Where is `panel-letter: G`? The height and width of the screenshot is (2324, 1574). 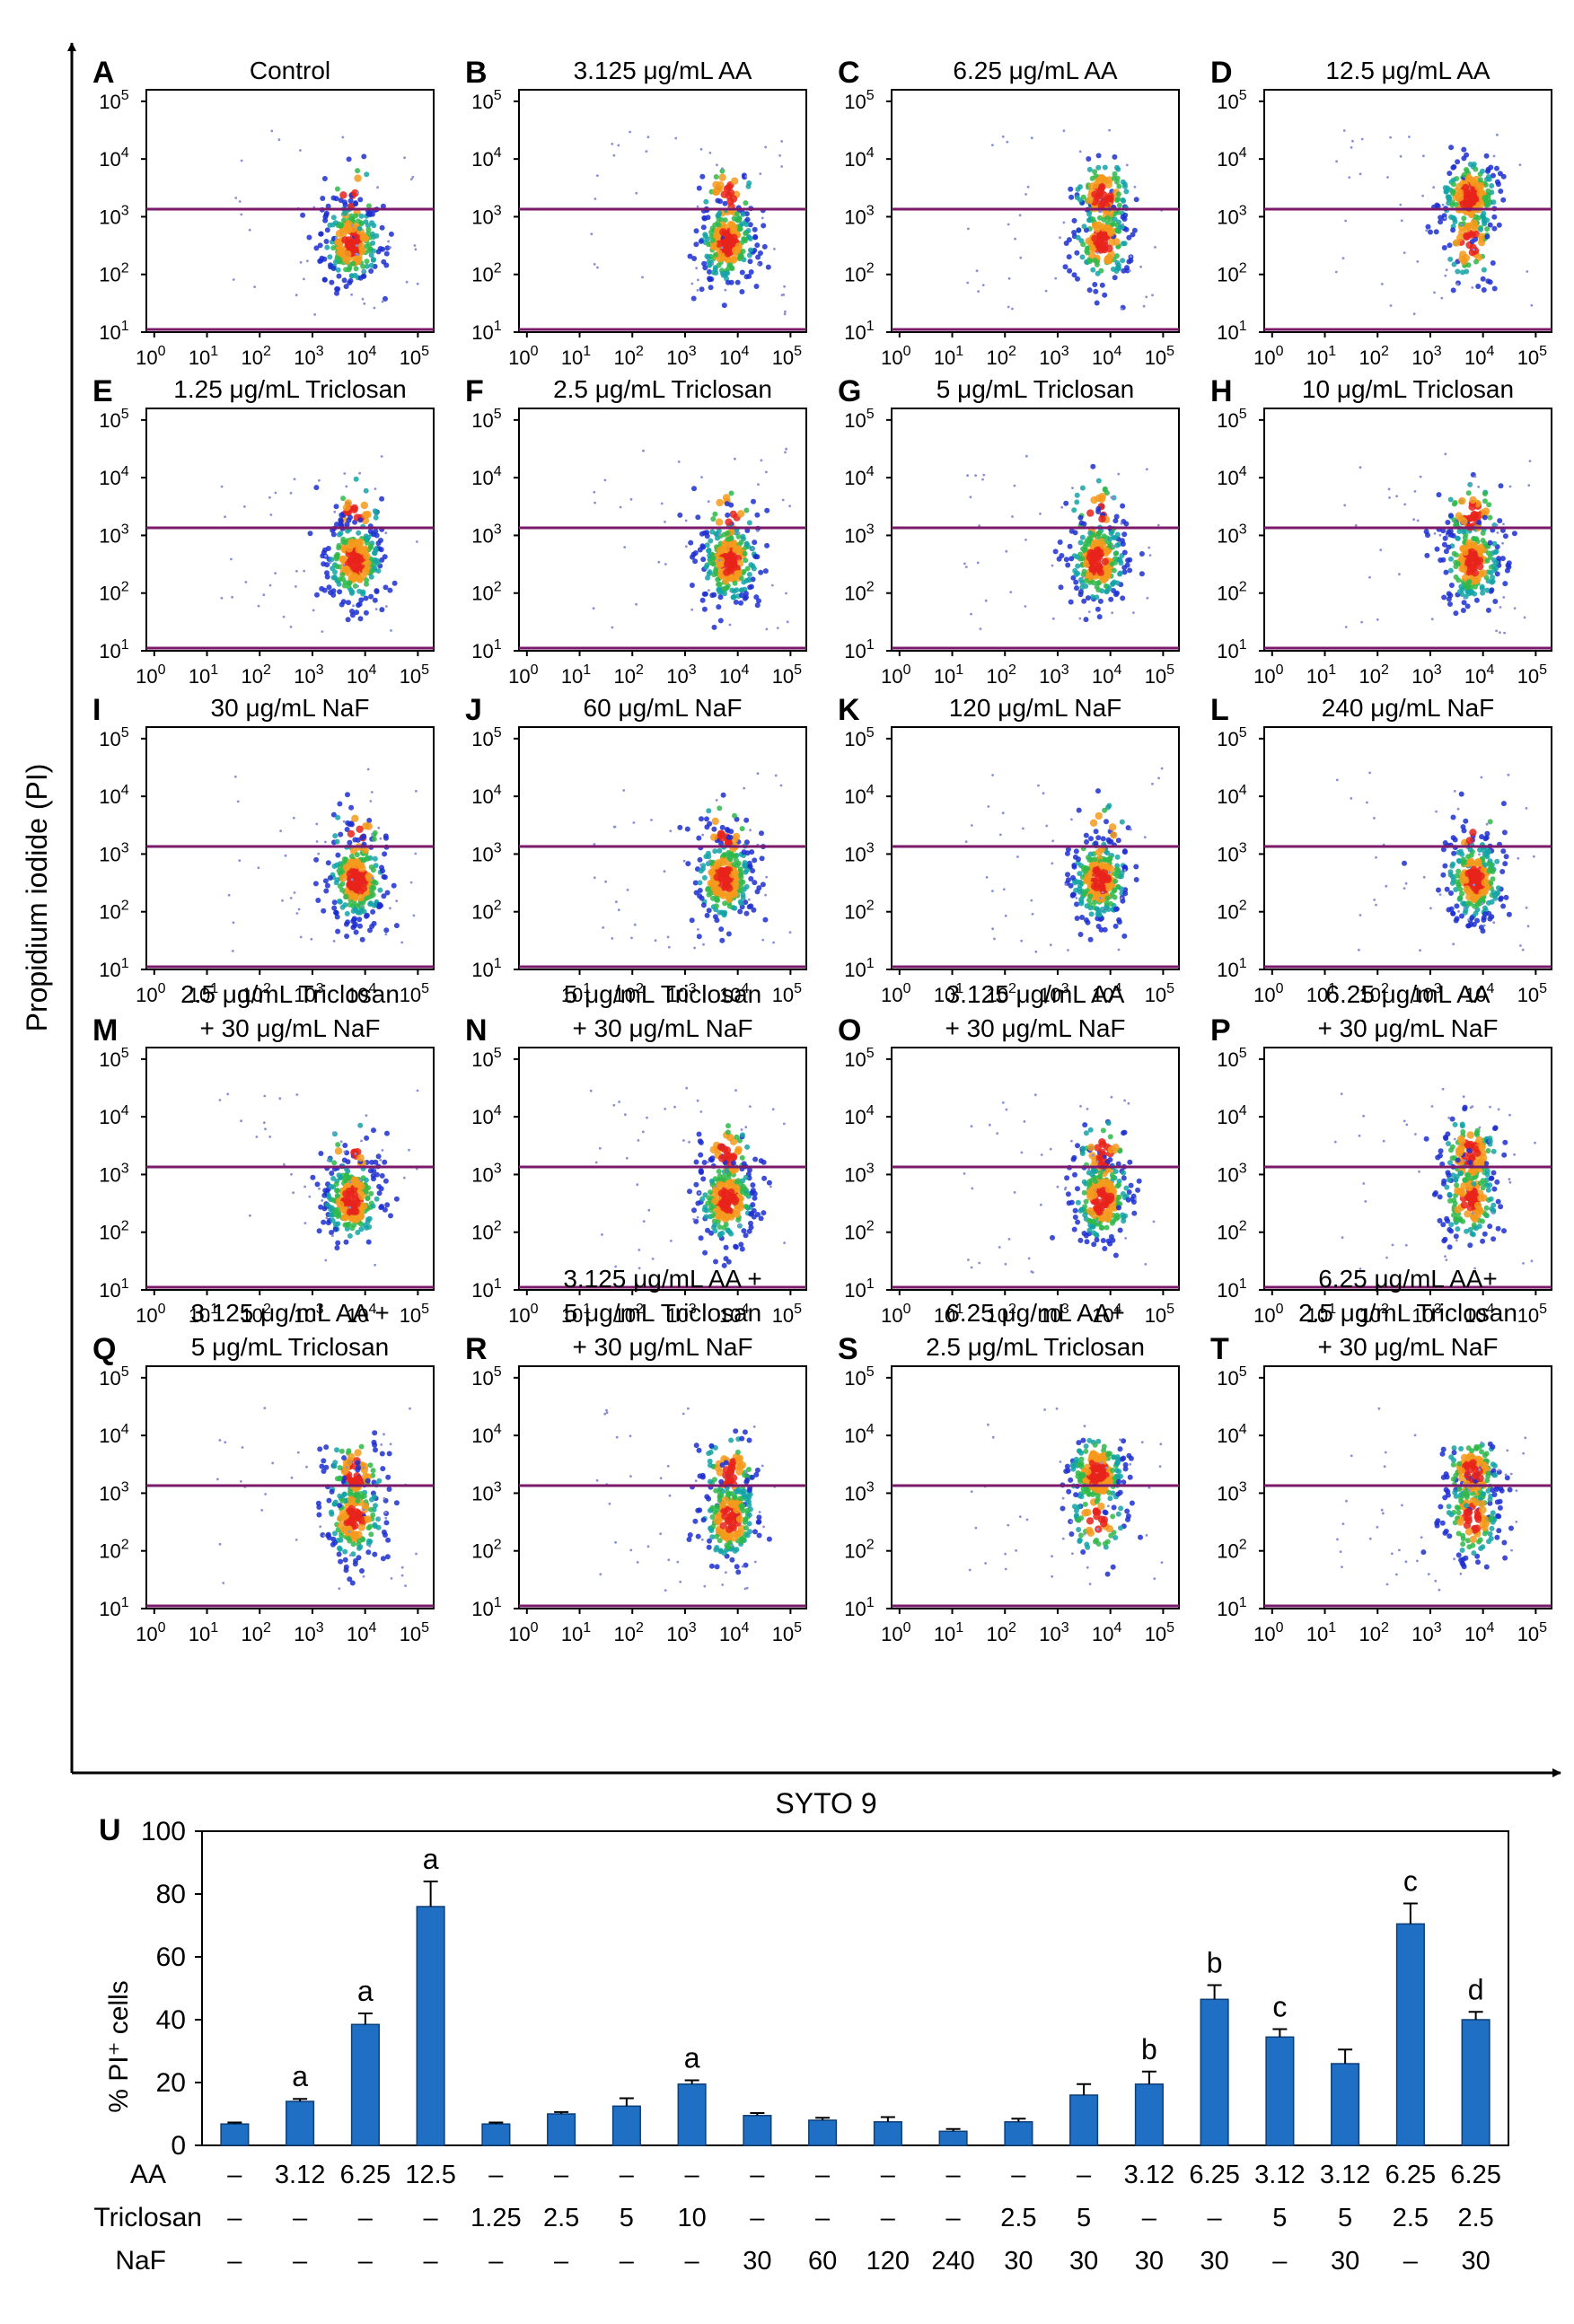 panel-letter: G is located at coordinates (850, 391).